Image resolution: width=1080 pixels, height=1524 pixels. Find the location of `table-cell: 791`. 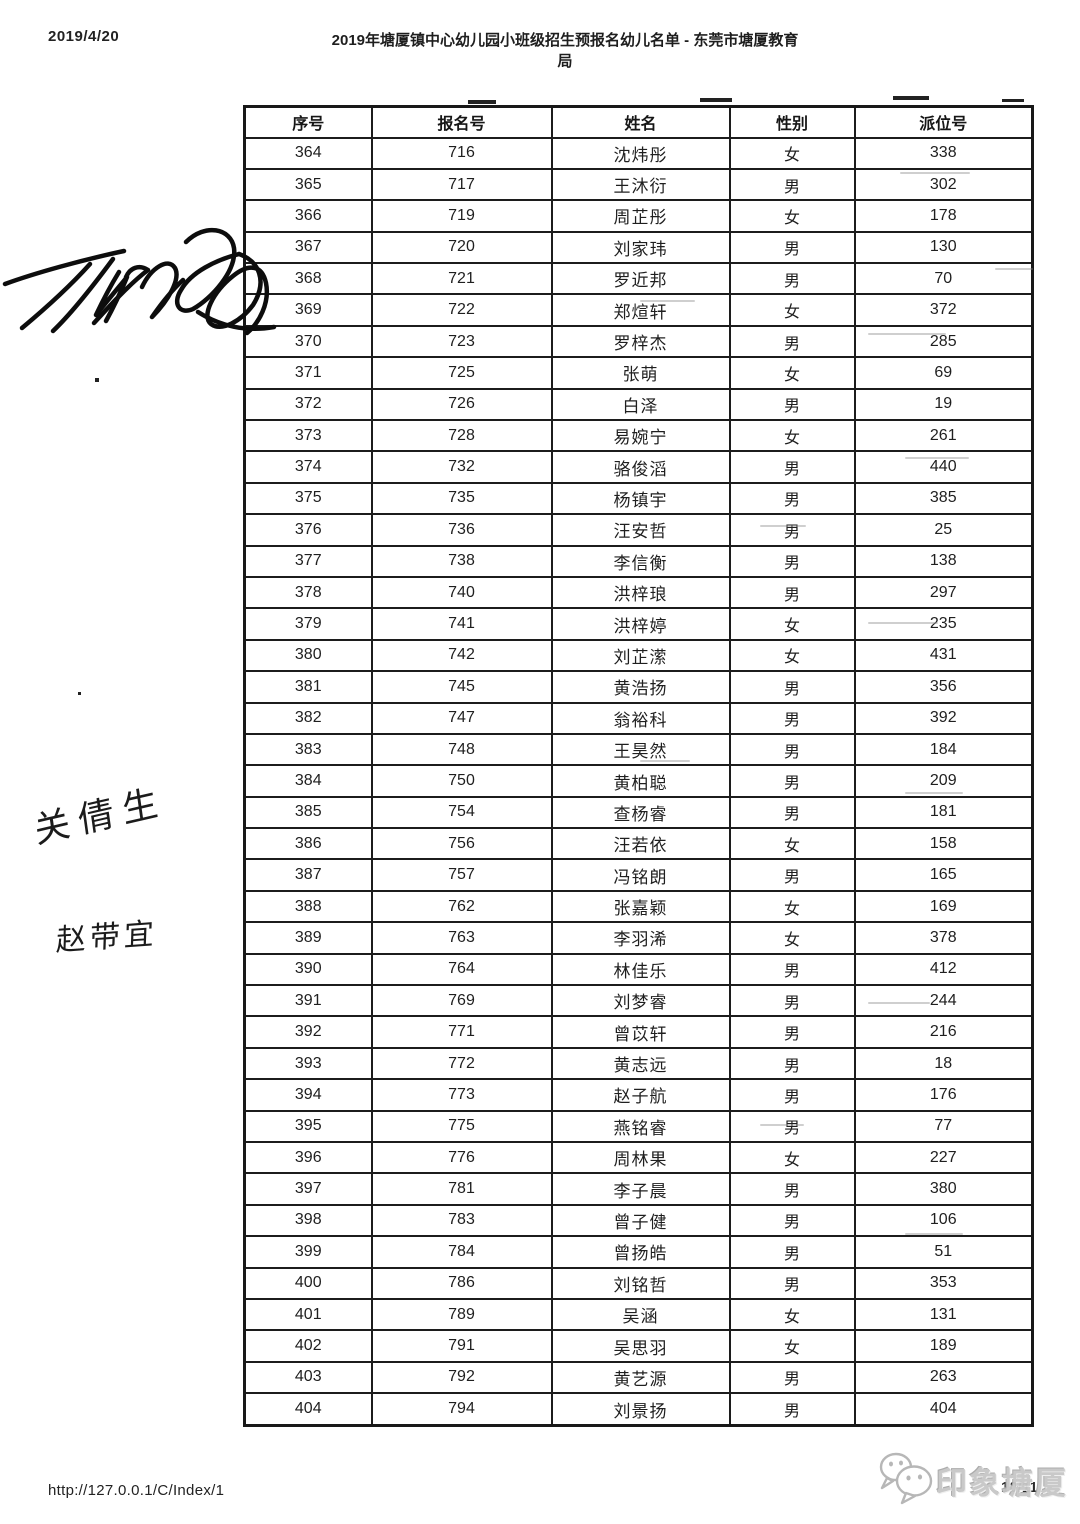

table-cell: 791 is located at coordinates (461, 1346).